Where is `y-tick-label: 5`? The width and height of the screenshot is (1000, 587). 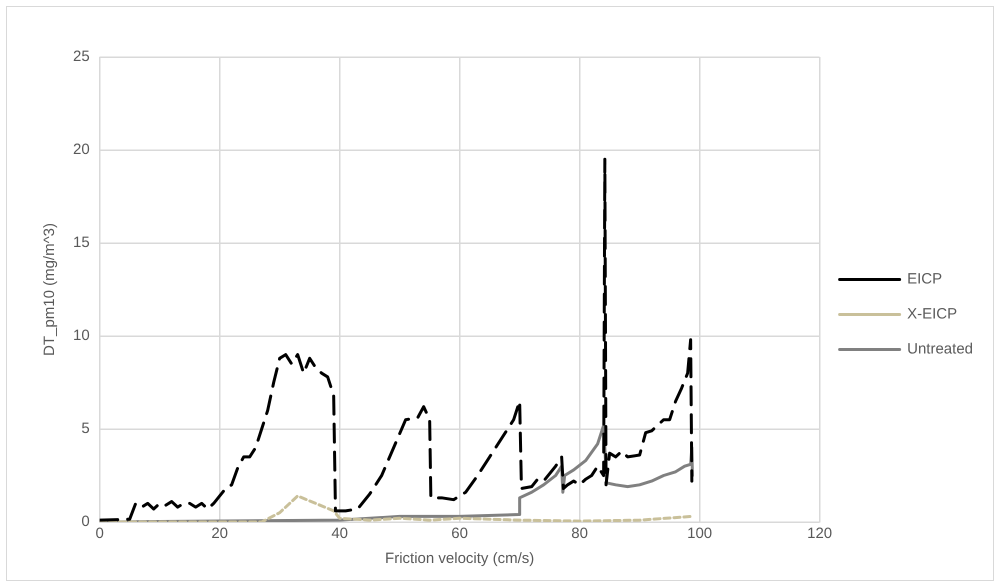 y-tick-label: 5 is located at coordinates (85, 429).